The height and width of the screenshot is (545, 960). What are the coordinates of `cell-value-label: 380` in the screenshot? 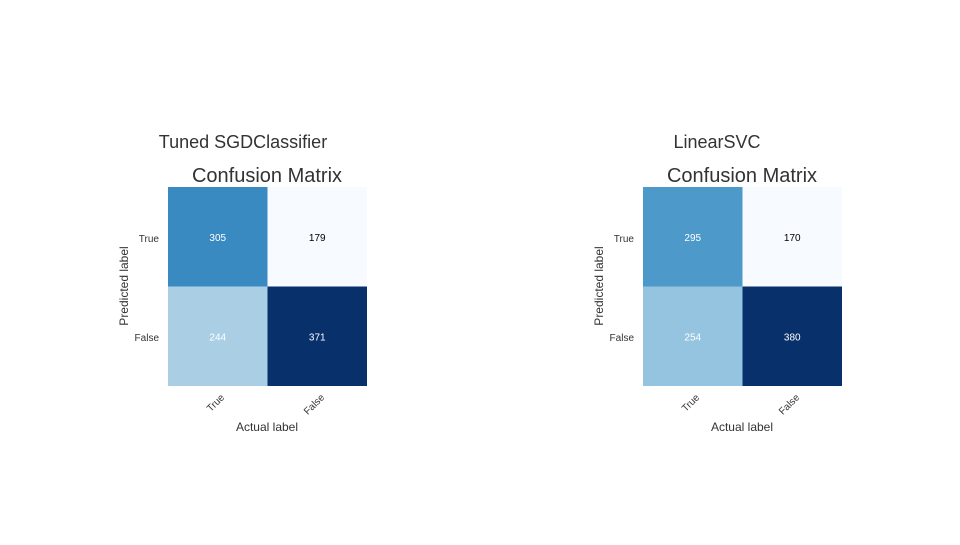 It's located at (792, 337).